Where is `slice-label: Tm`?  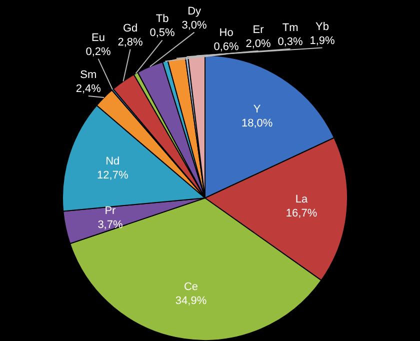
slice-label: Tm is located at coordinates (290, 28).